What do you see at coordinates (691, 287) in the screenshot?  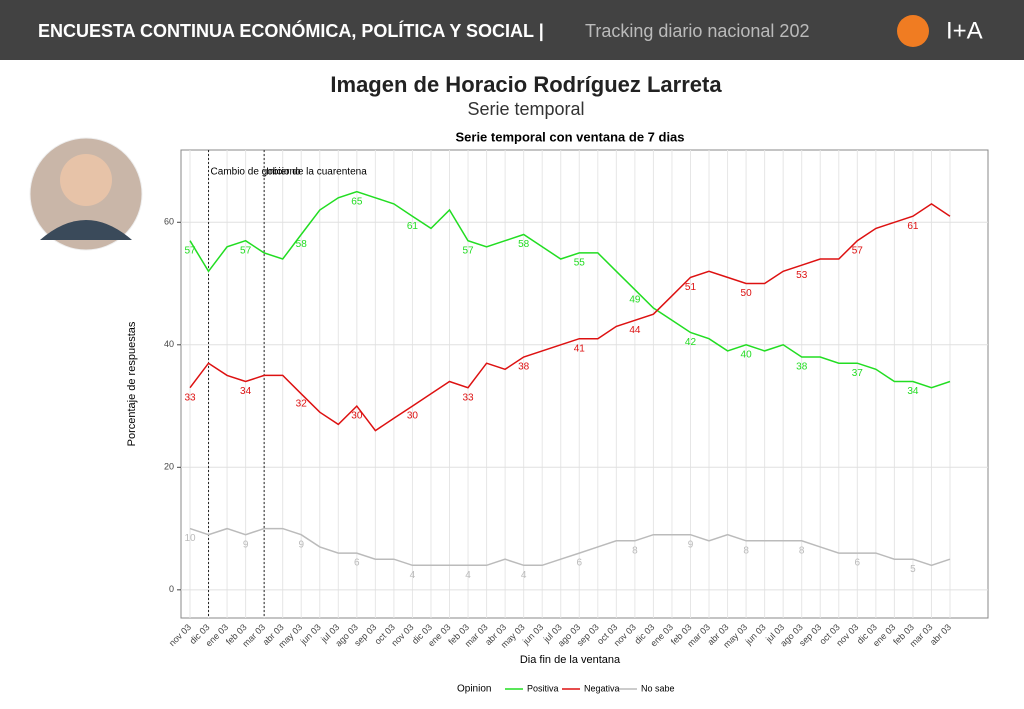 I see `data-label: 51` at bounding box center [691, 287].